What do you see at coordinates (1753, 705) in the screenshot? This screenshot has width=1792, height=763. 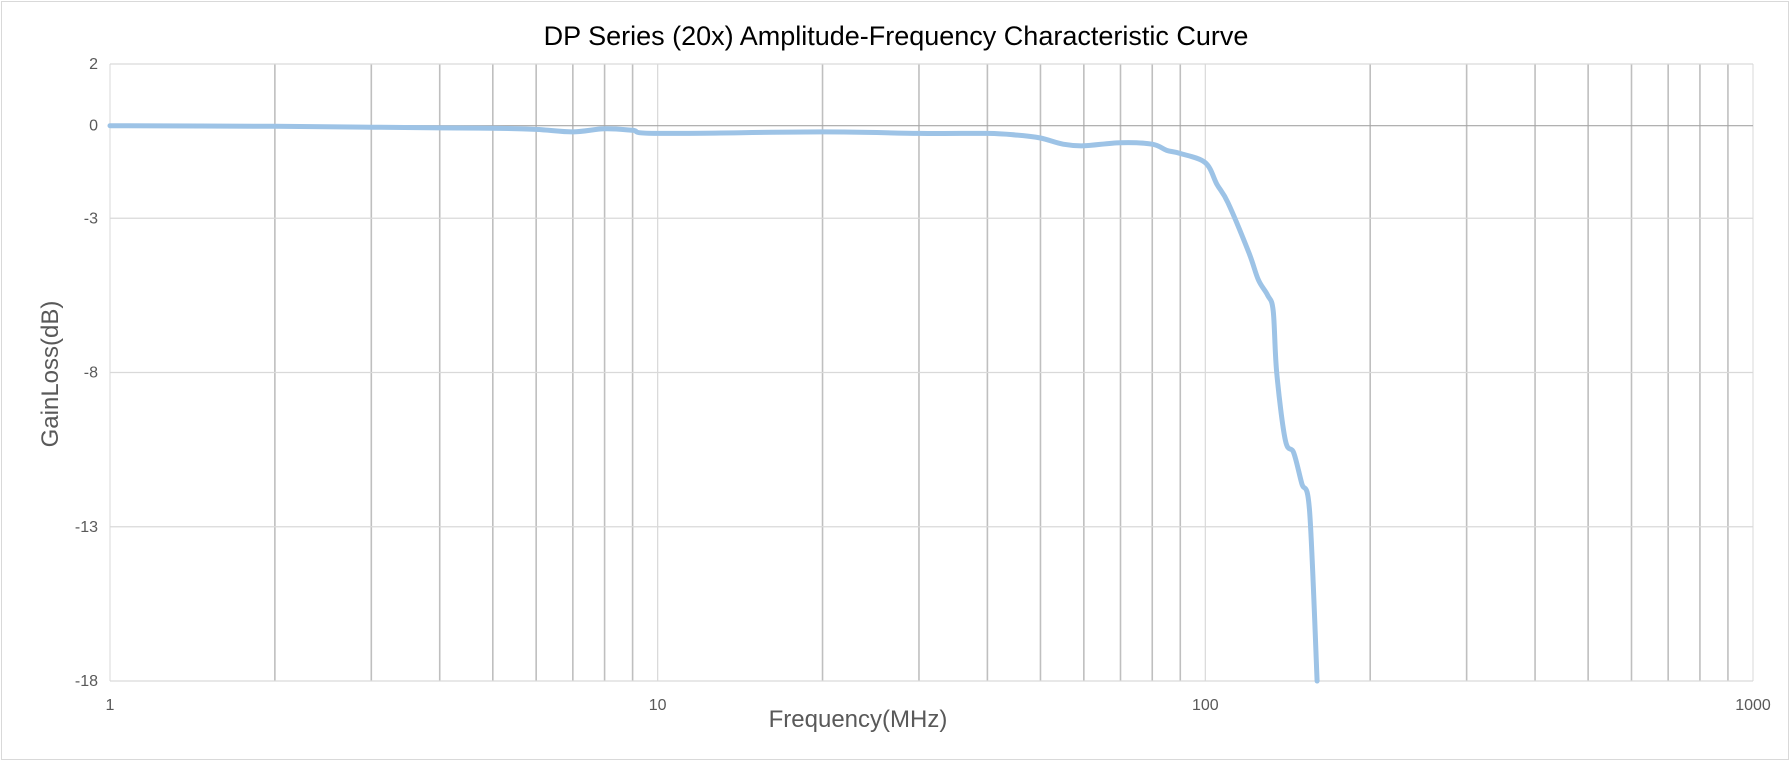 I see `x-tick-label: 1000` at bounding box center [1753, 705].